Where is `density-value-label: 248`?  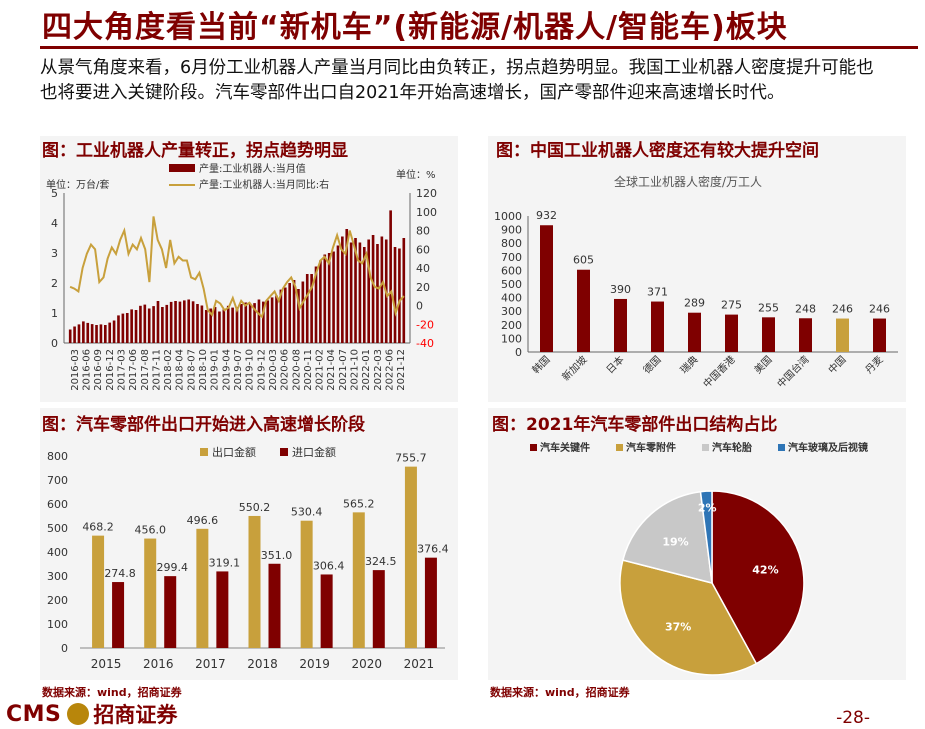
density-value-label: 248 is located at coordinates (805, 308).